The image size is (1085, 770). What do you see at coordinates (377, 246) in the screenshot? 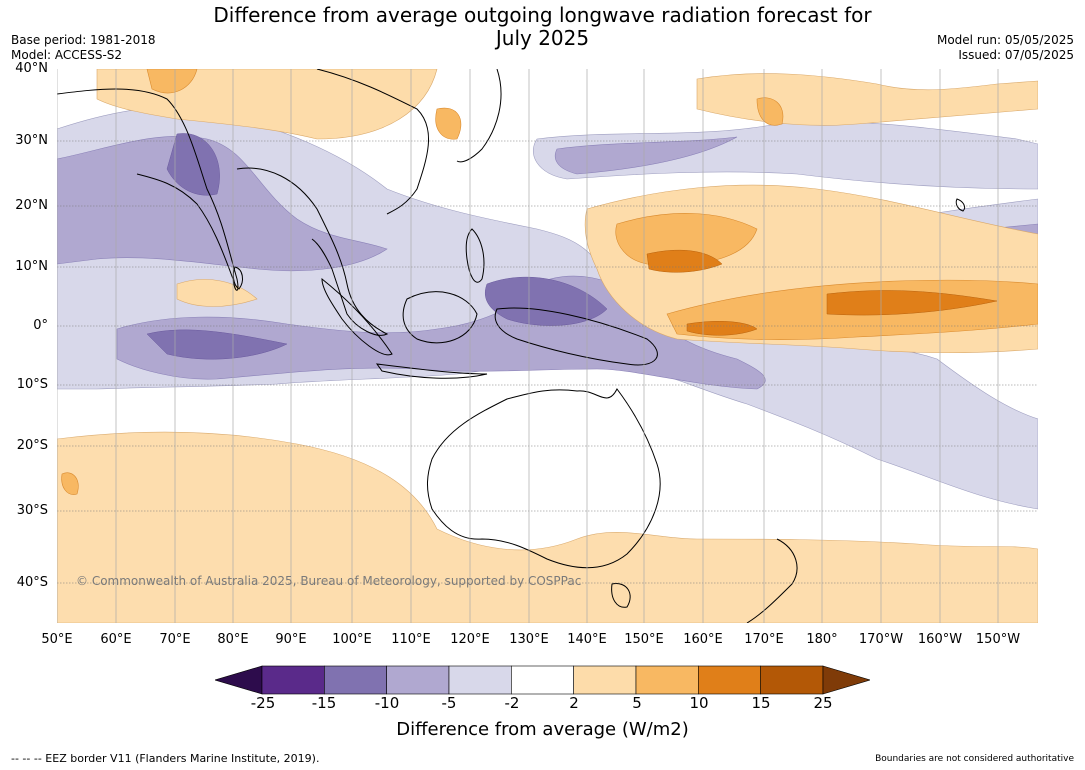
I see `anomaly-dark-purple-fill` at bounding box center [377, 246].